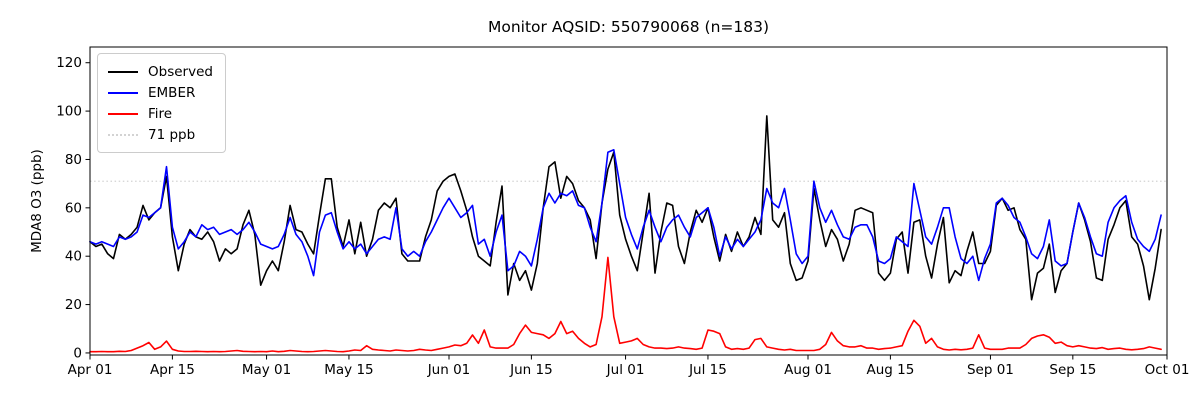 The height and width of the screenshot is (400, 1200). Describe the element at coordinates (990, 370) in the screenshot. I see `x-tick-label: Sep 01` at that location.